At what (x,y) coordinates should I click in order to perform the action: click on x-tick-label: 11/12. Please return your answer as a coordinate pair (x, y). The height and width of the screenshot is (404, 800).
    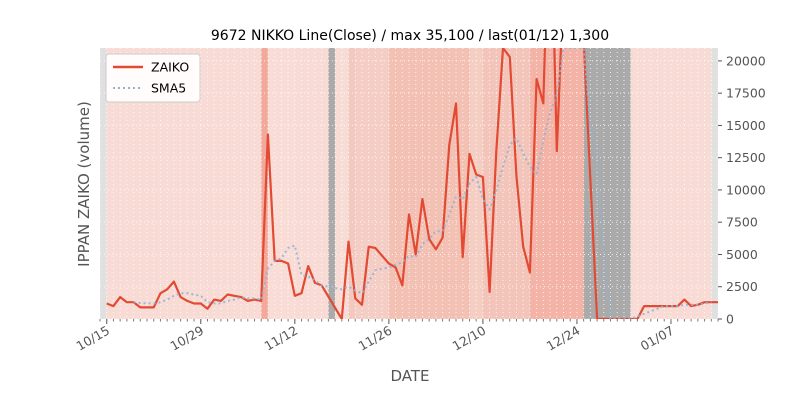
    Looking at the image, I should click on (281, 338).